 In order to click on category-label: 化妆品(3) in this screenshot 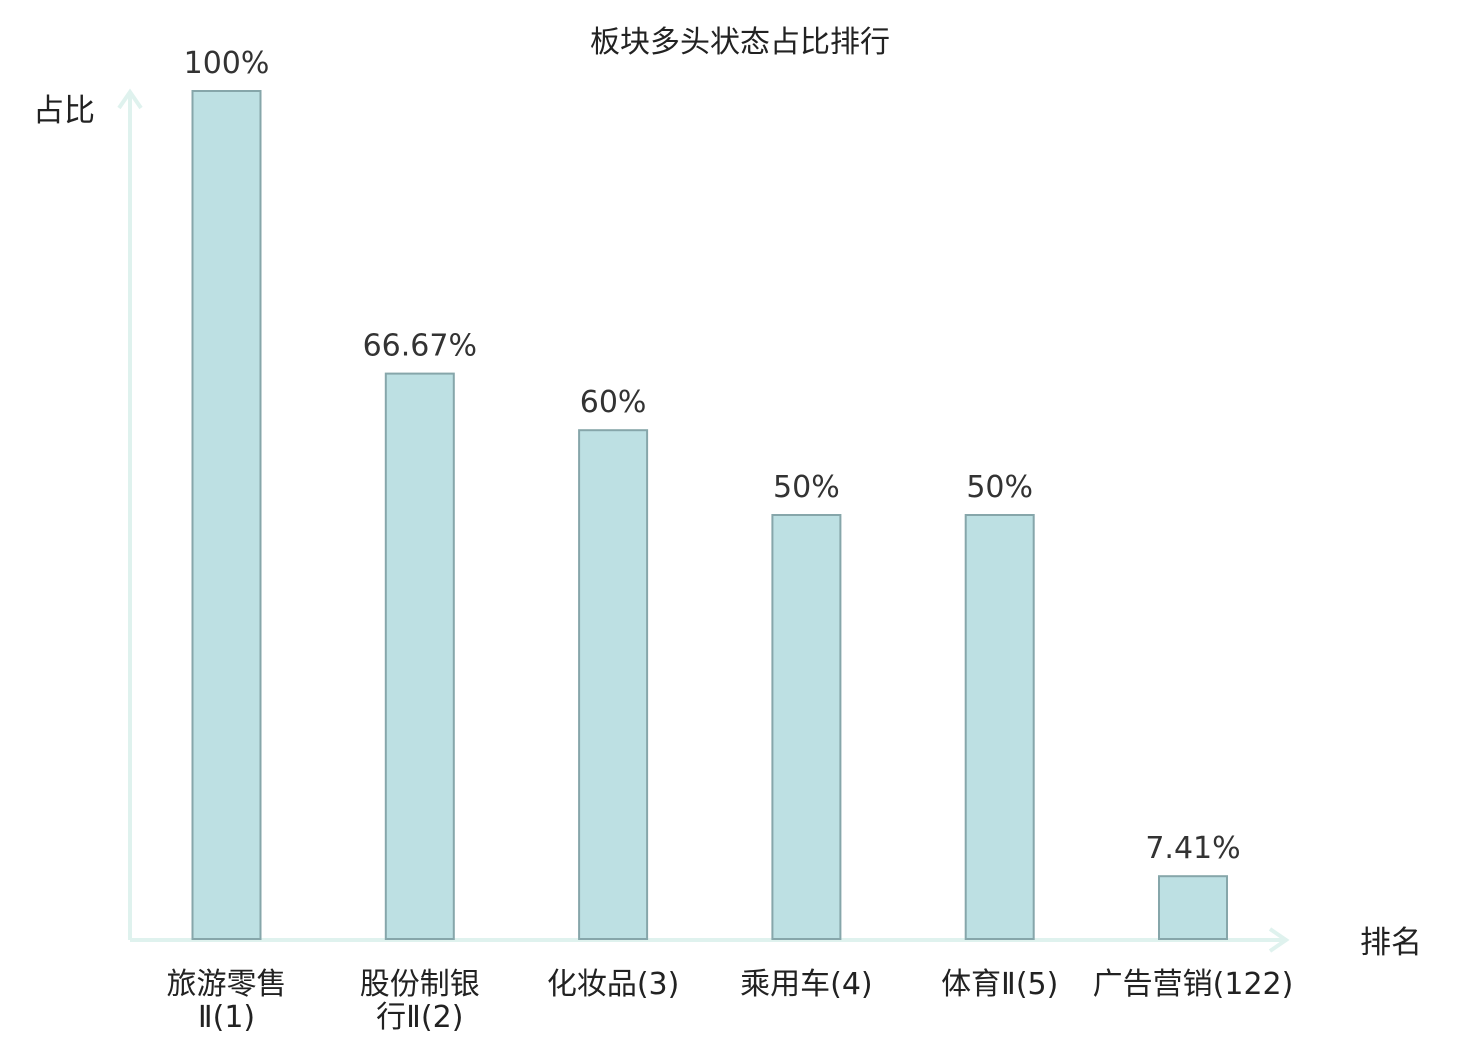, I will do `click(613, 984)`.